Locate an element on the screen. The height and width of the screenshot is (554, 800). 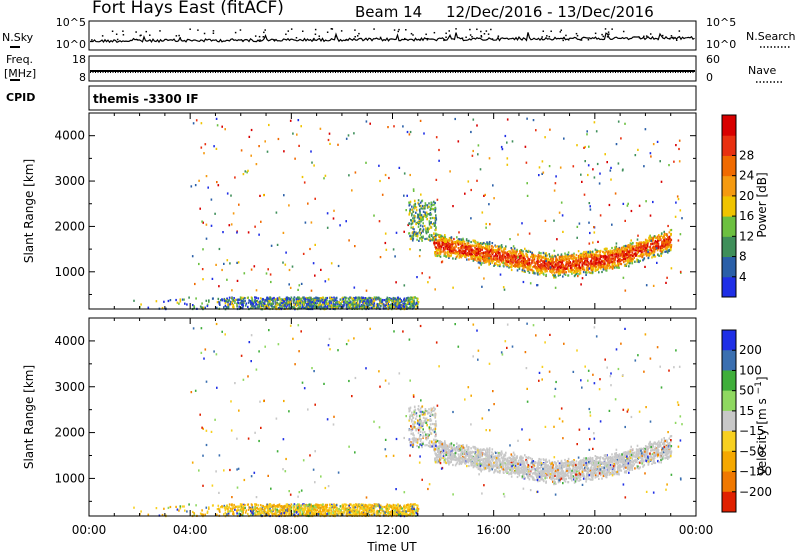
nave-tick-top: 60 is located at coordinates (713, 59).